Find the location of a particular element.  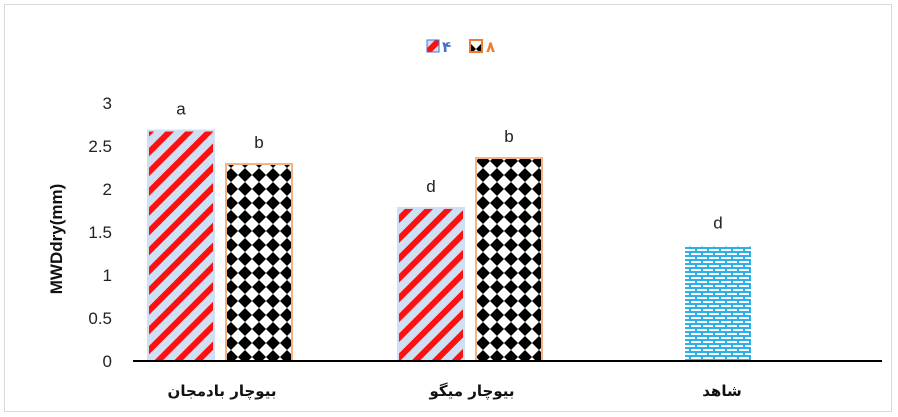

x-category-label: بیوچار میگو is located at coordinates (472, 391).